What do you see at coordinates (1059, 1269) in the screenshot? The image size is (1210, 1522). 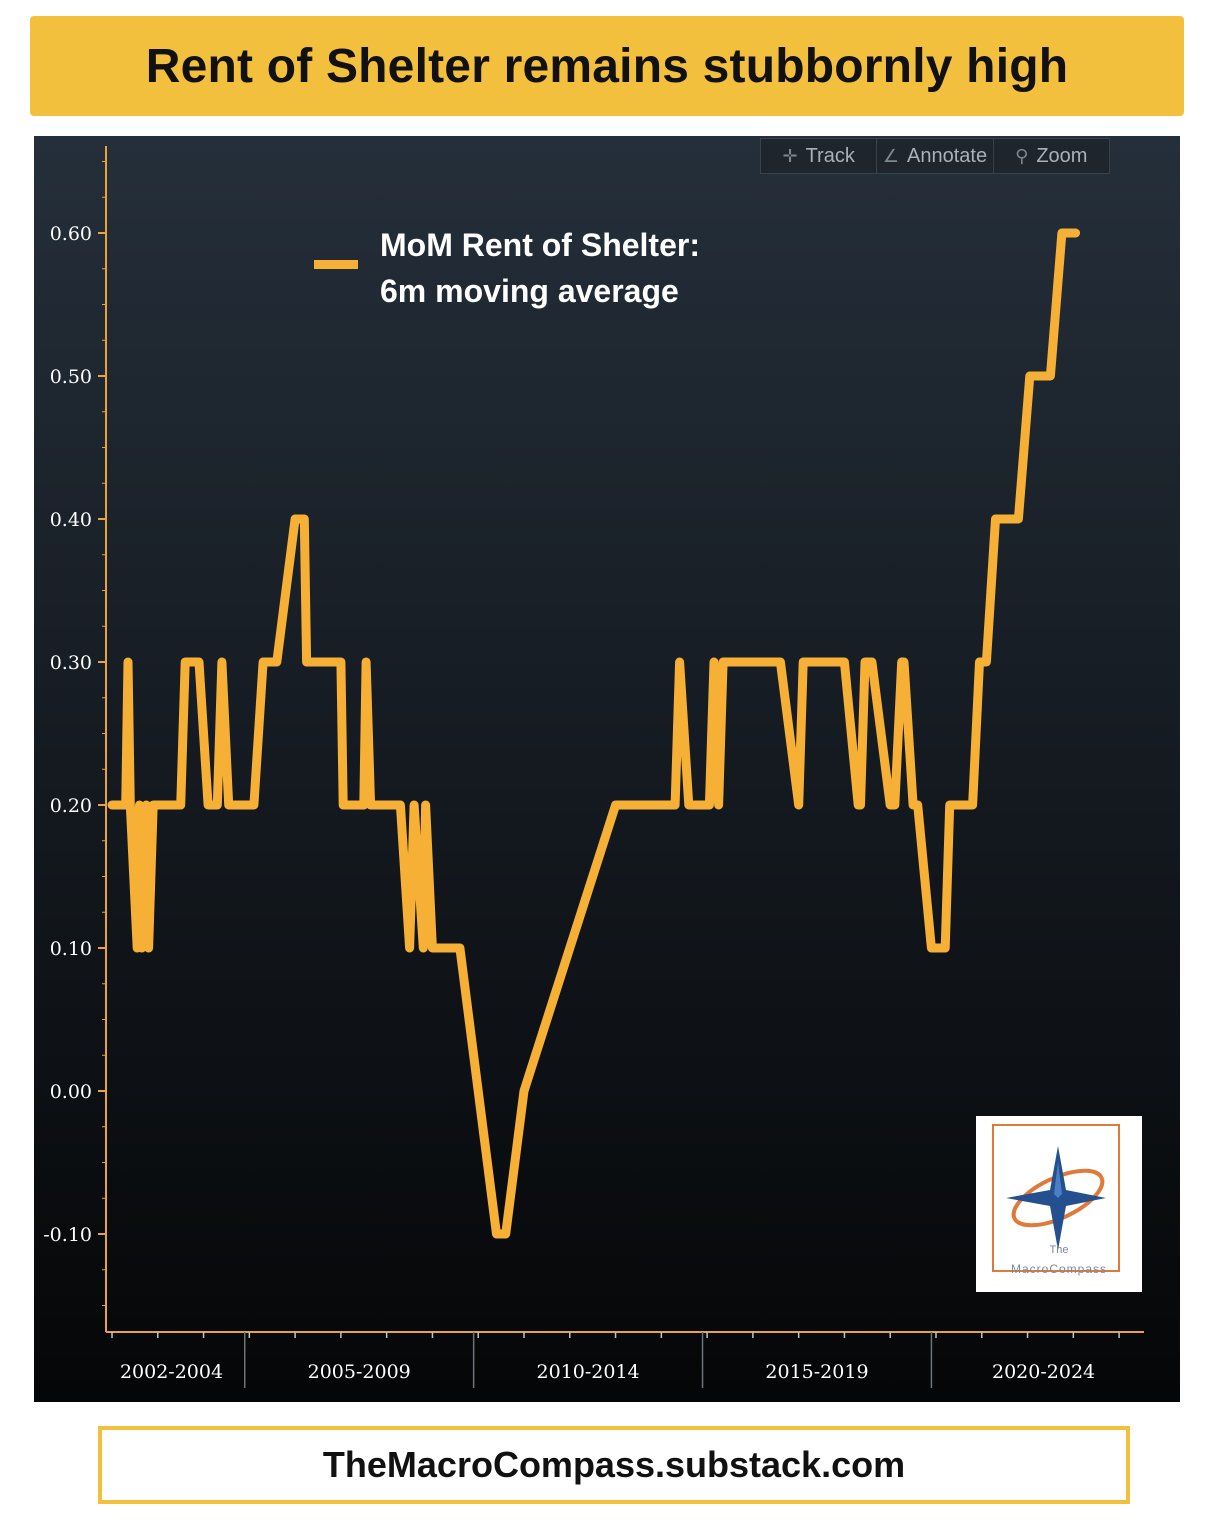 I see `logo-text-name: MacroCompass` at bounding box center [1059, 1269].